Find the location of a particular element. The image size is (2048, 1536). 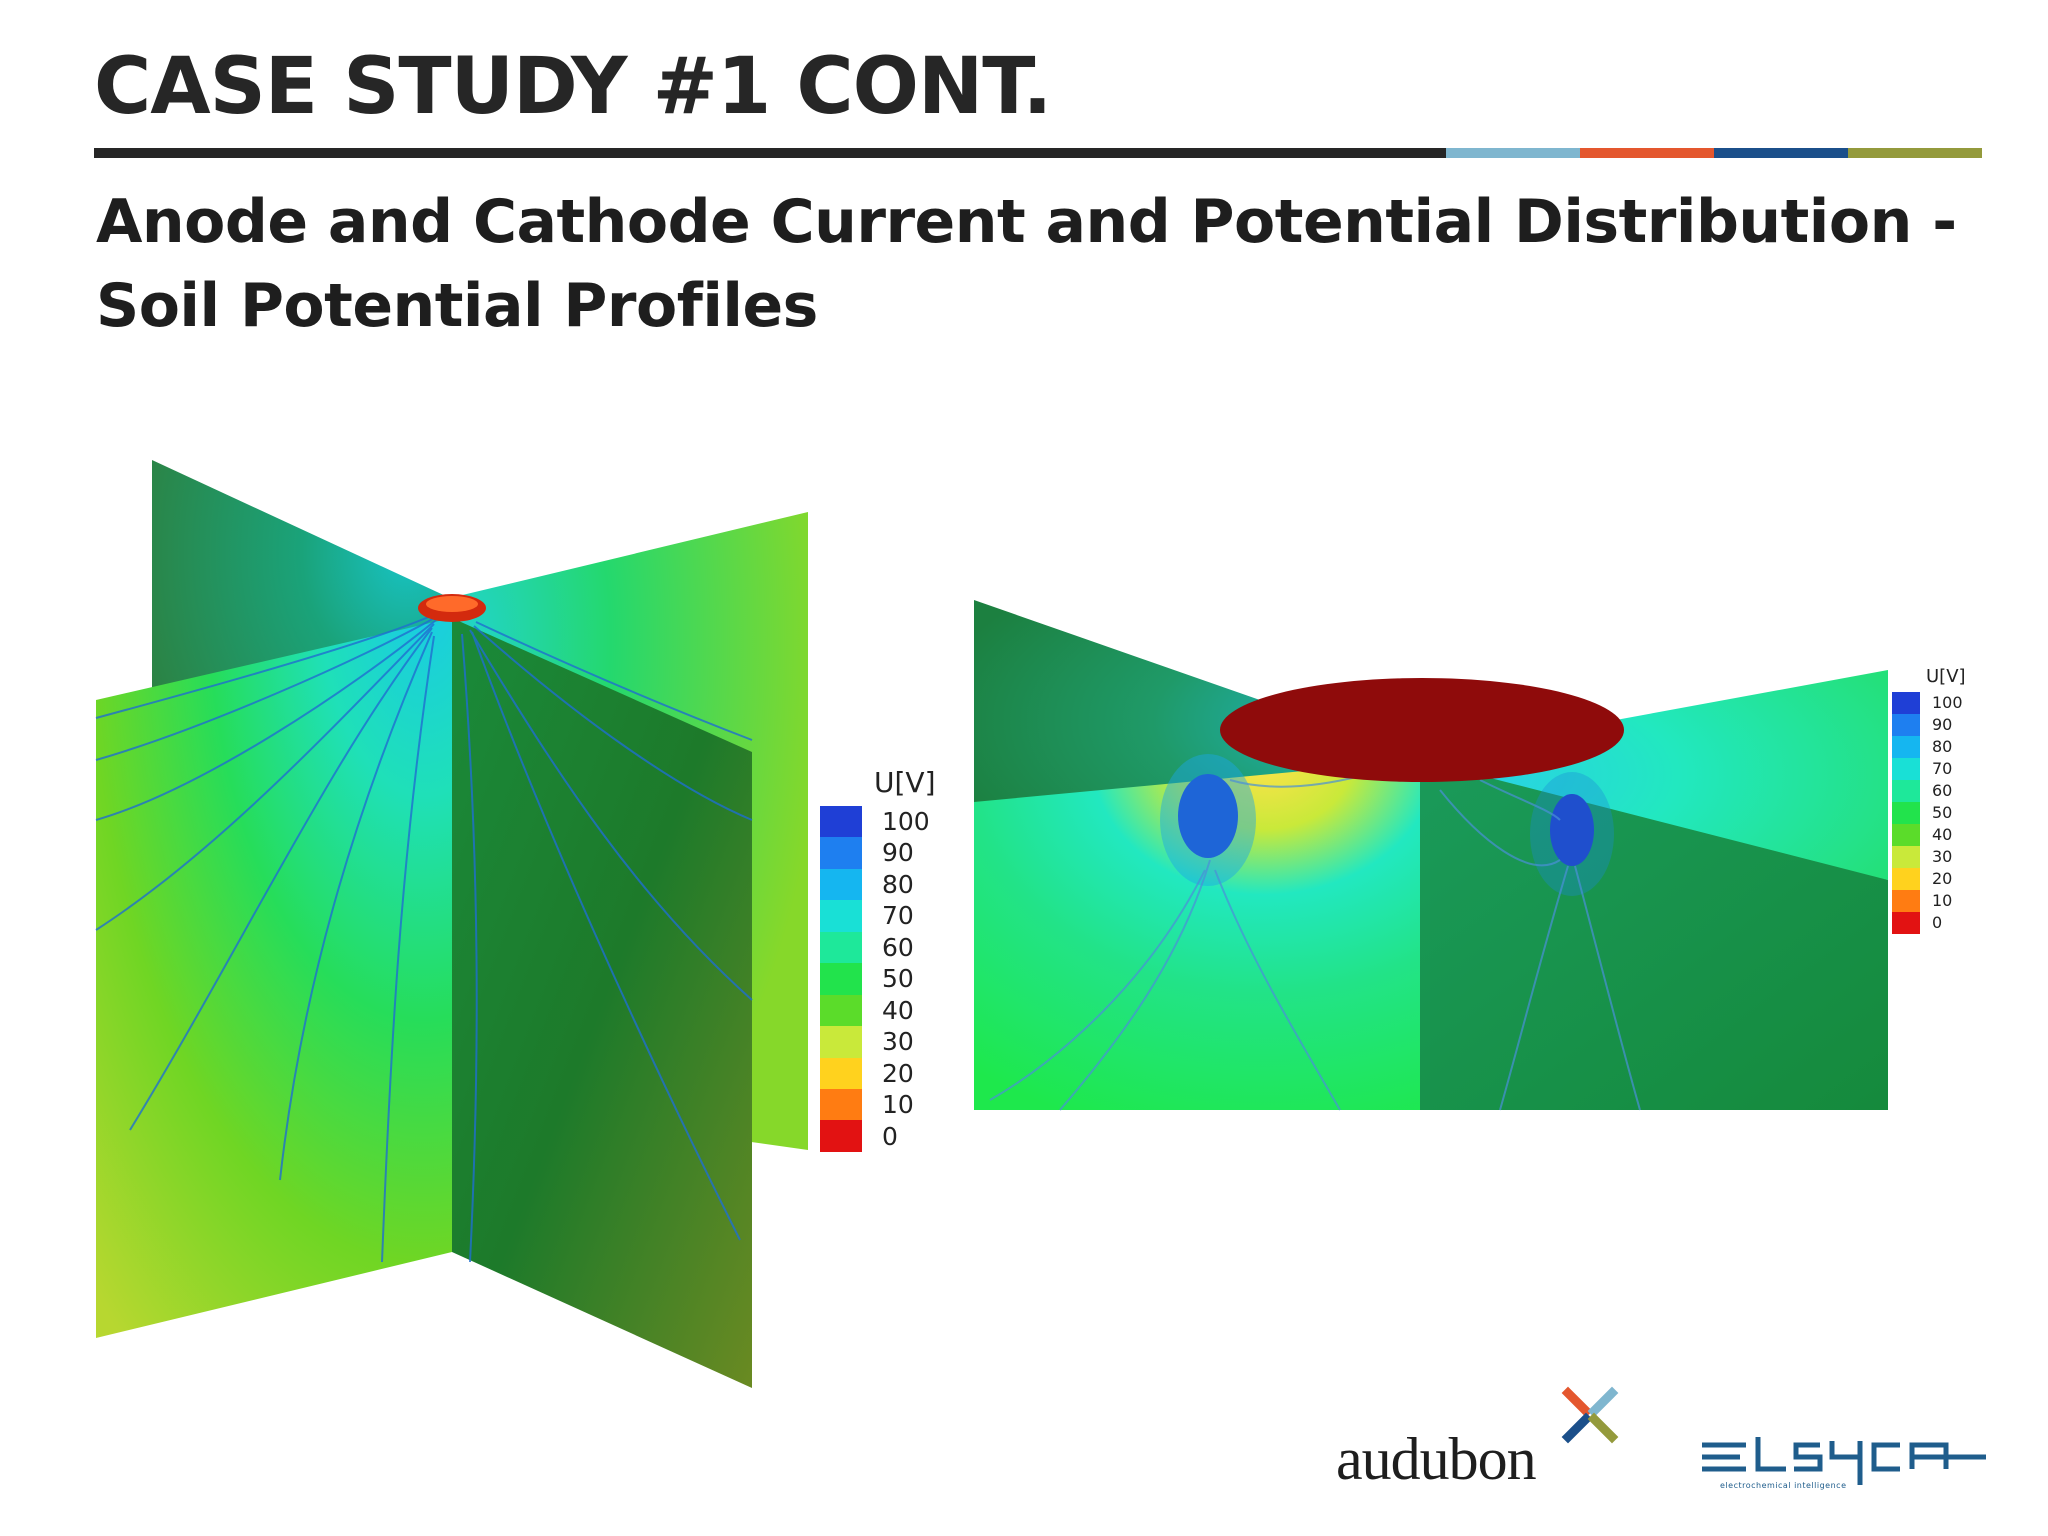

legend-left-tick: 10 is located at coordinates (898, 1105).